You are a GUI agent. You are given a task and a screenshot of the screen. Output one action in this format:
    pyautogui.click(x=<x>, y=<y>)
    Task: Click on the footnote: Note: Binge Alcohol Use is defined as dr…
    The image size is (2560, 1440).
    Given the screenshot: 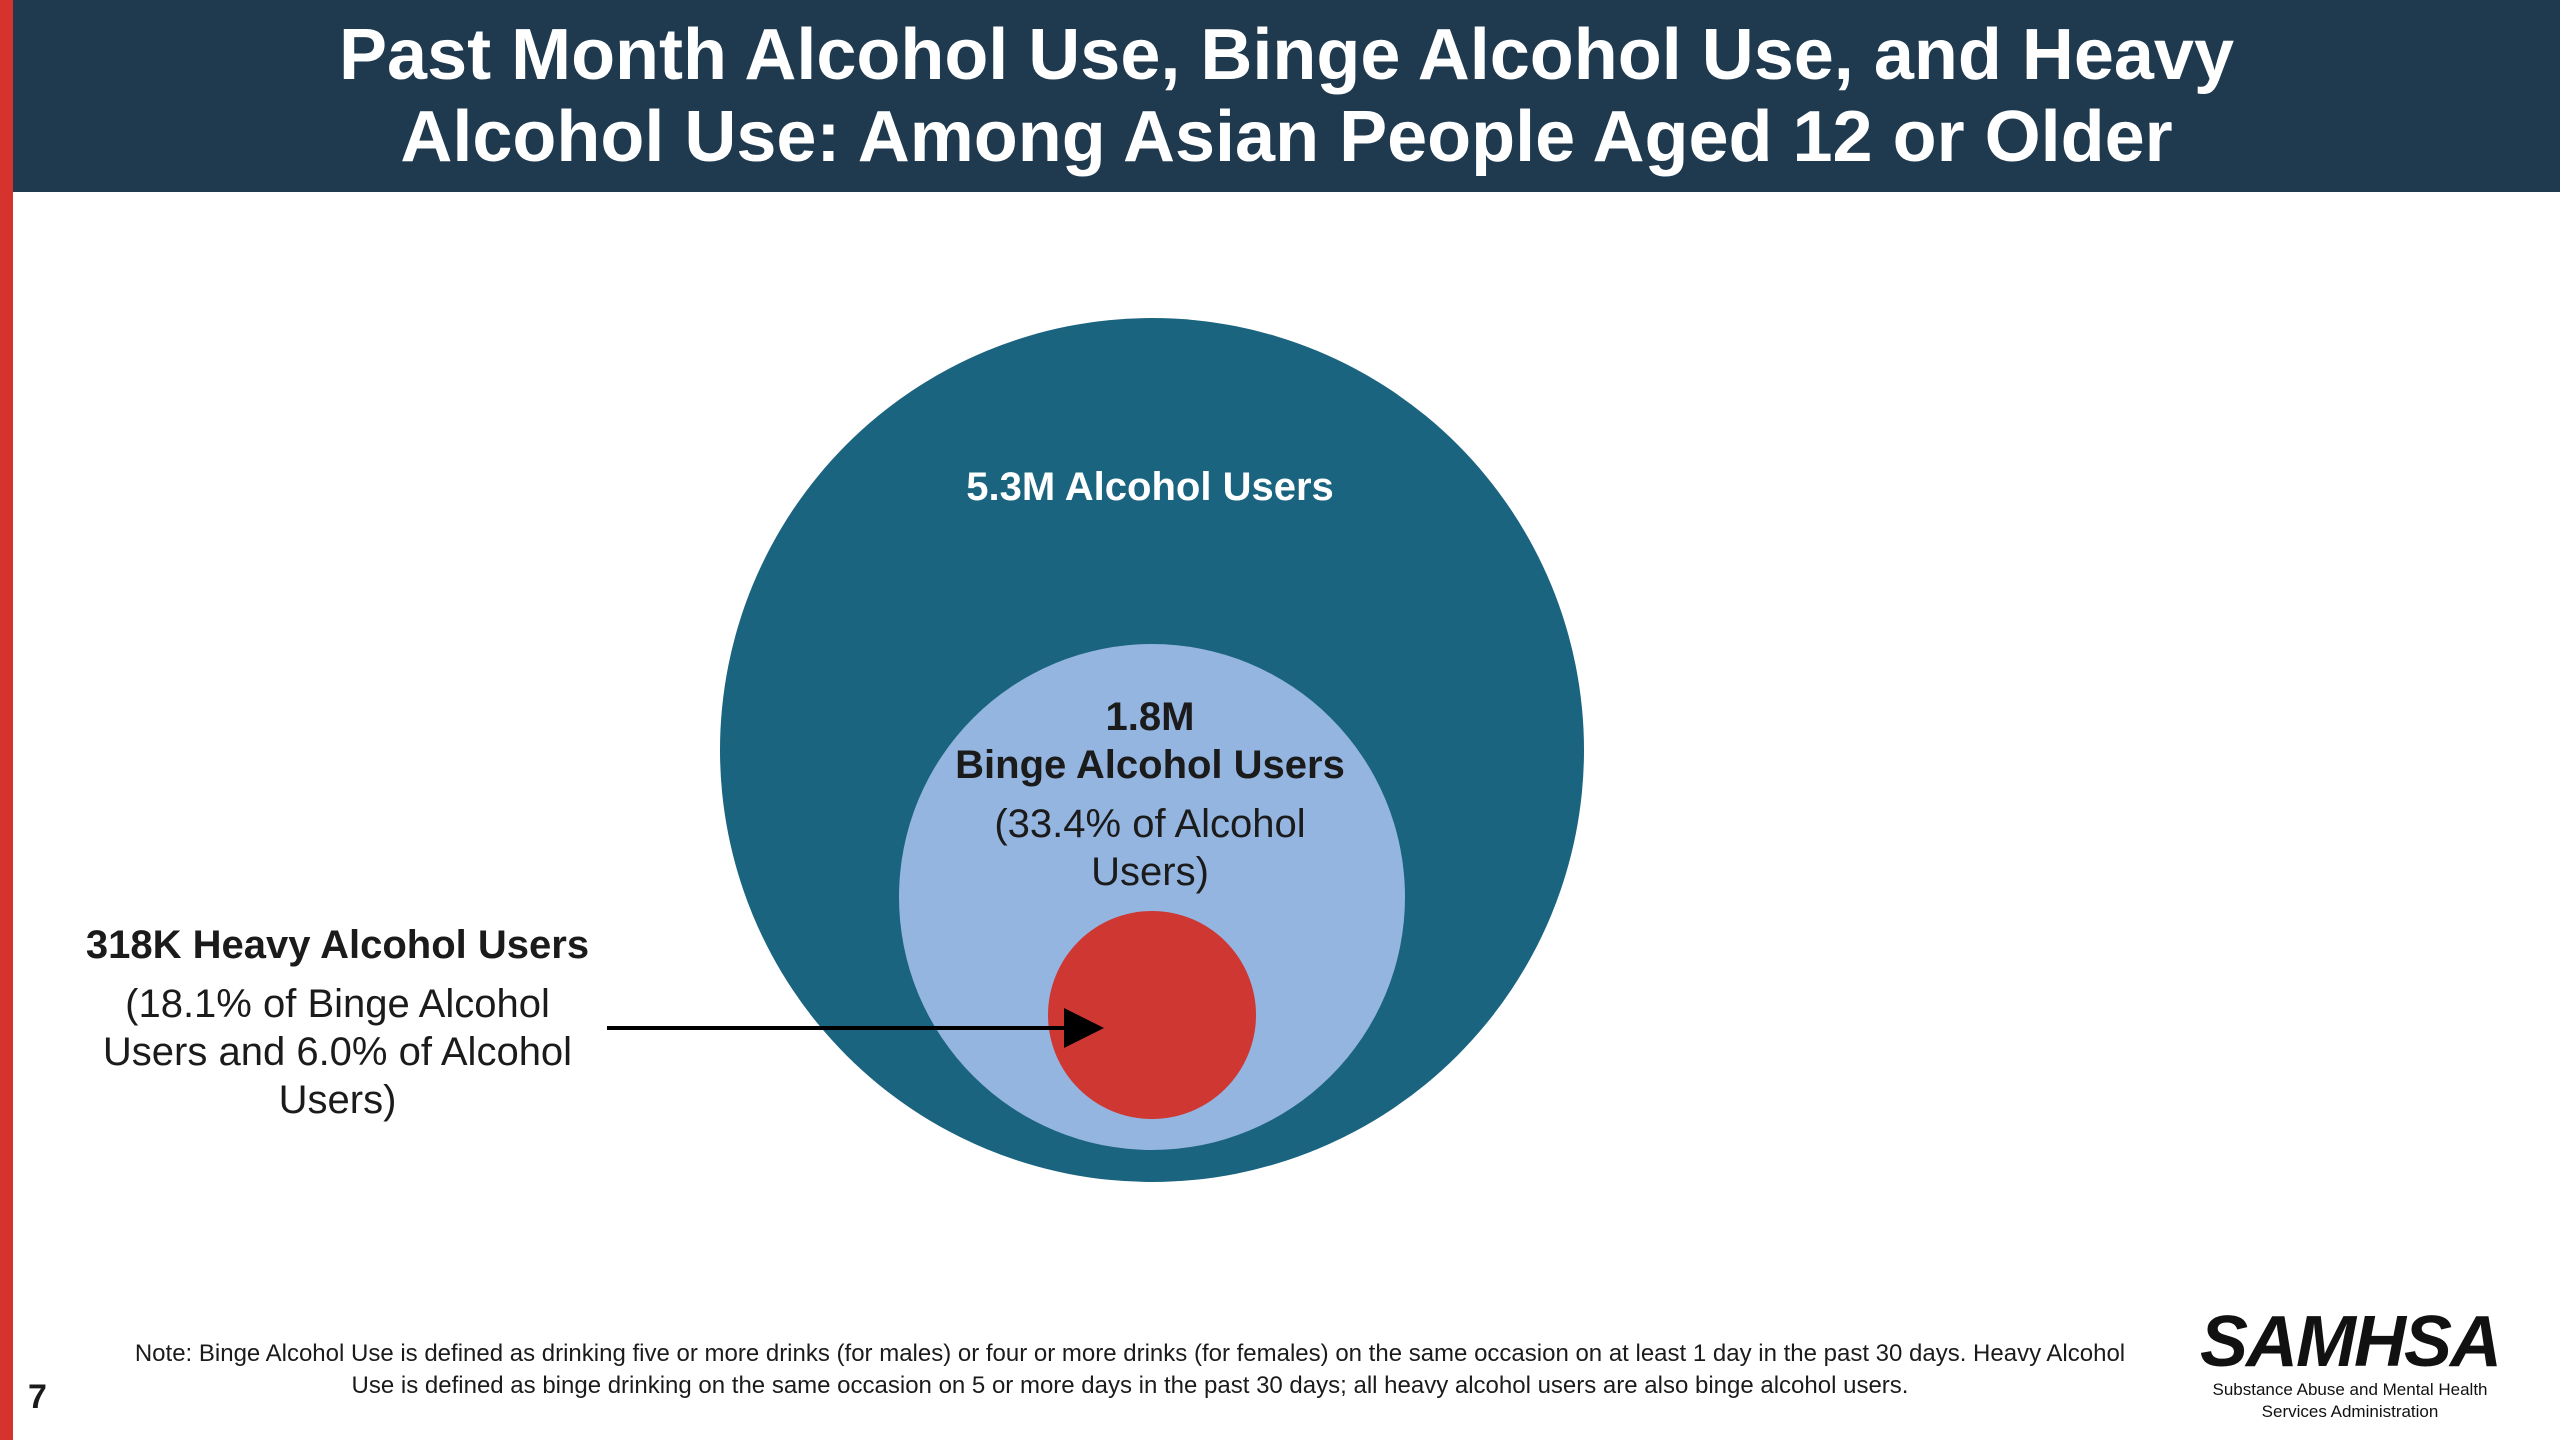 What is the action you would take?
    pyautogui.click(x=1130, y=1369)
    